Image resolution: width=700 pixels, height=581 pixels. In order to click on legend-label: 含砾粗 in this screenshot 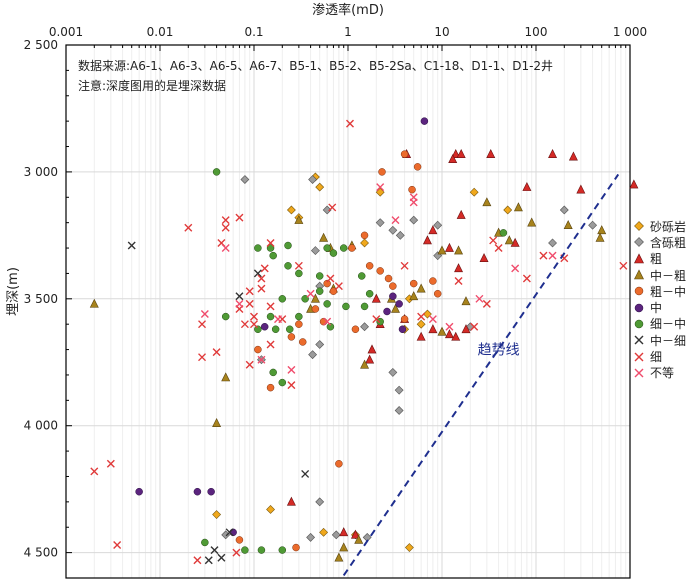, I will do `click(668, 242)`.